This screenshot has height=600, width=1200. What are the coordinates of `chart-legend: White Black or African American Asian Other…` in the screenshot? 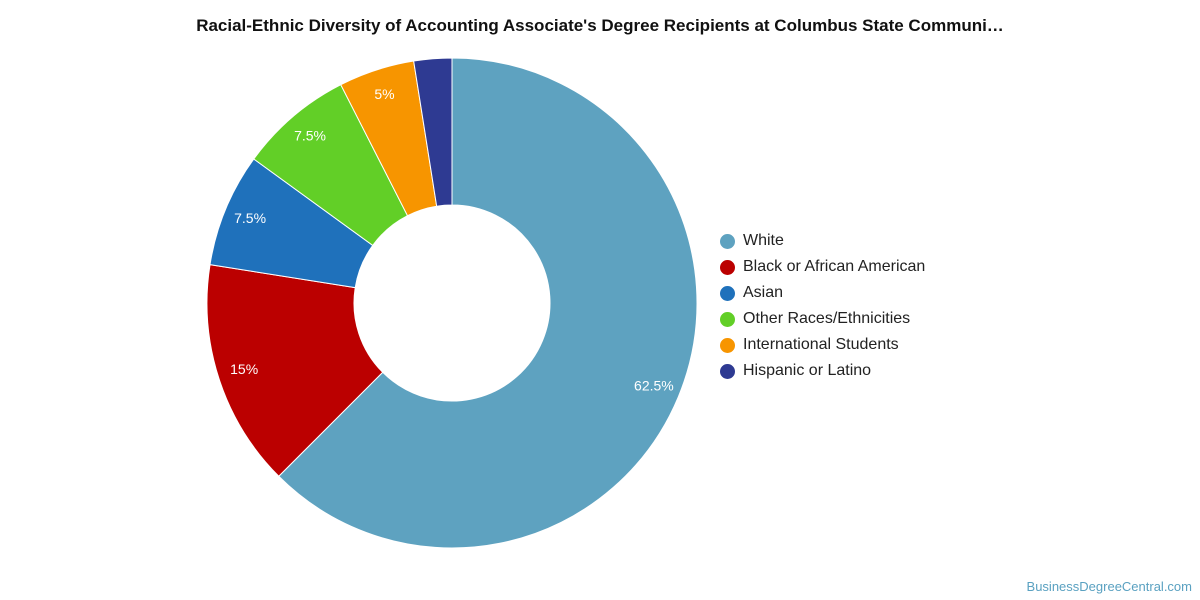 It's located at (822, 306).